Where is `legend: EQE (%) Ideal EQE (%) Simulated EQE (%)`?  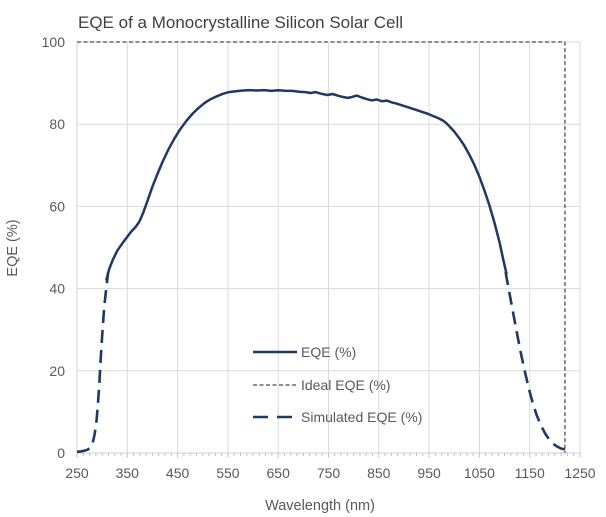
legend: EQE (%) Ideal EQE (%) Simulated EQE (%) is located at coordinates (337, 384).